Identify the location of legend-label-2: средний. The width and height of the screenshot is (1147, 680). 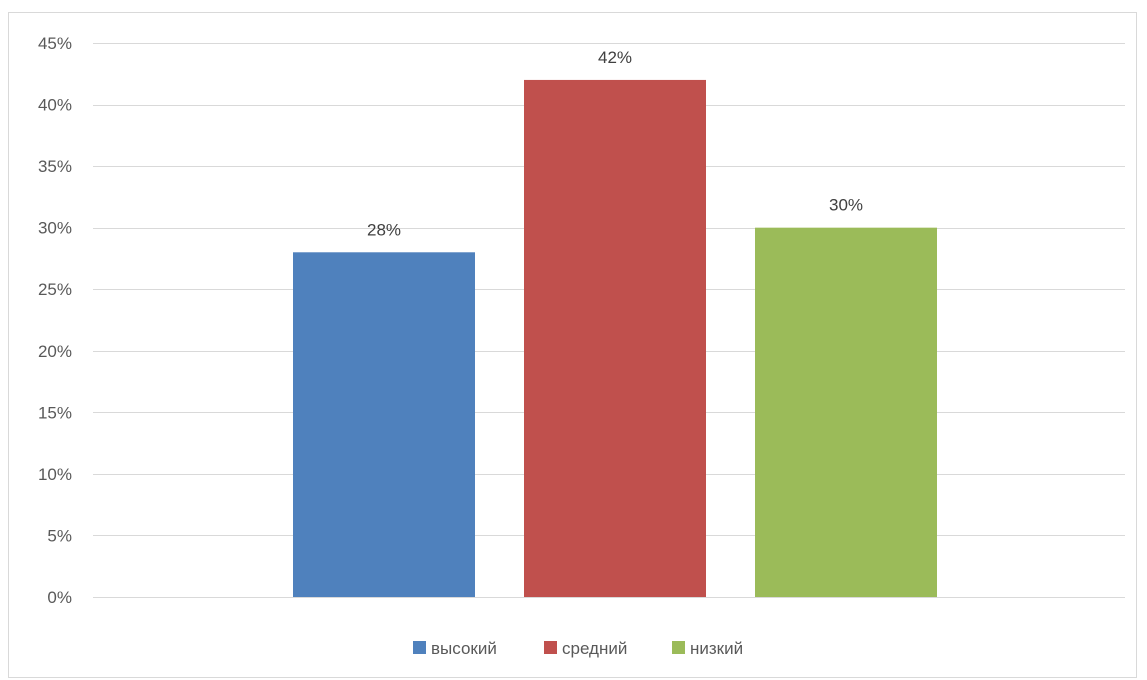
(594, 648).